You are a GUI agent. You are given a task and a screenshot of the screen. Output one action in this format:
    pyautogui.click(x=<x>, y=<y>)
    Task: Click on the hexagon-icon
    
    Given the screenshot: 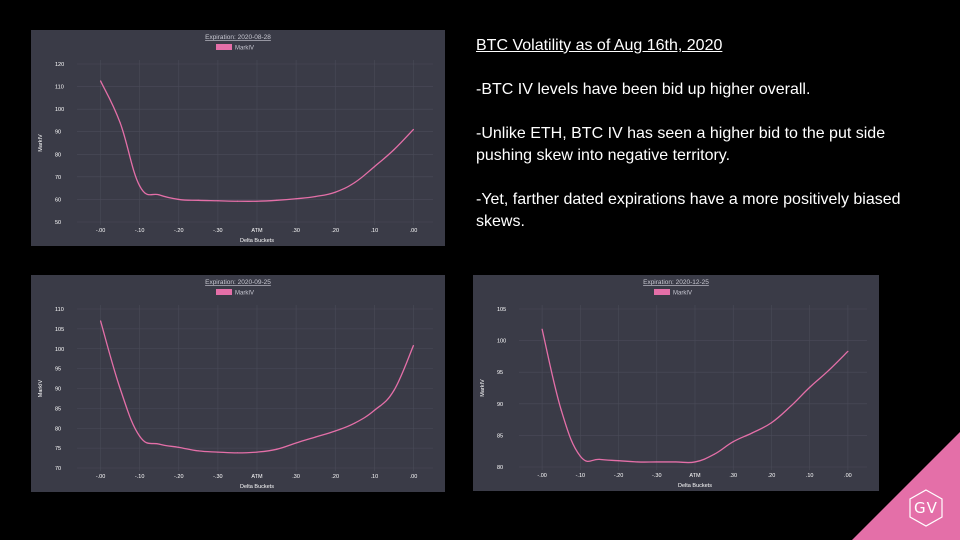 What is the action you would take?
    pyautogui.click(x=926, y=508)
    